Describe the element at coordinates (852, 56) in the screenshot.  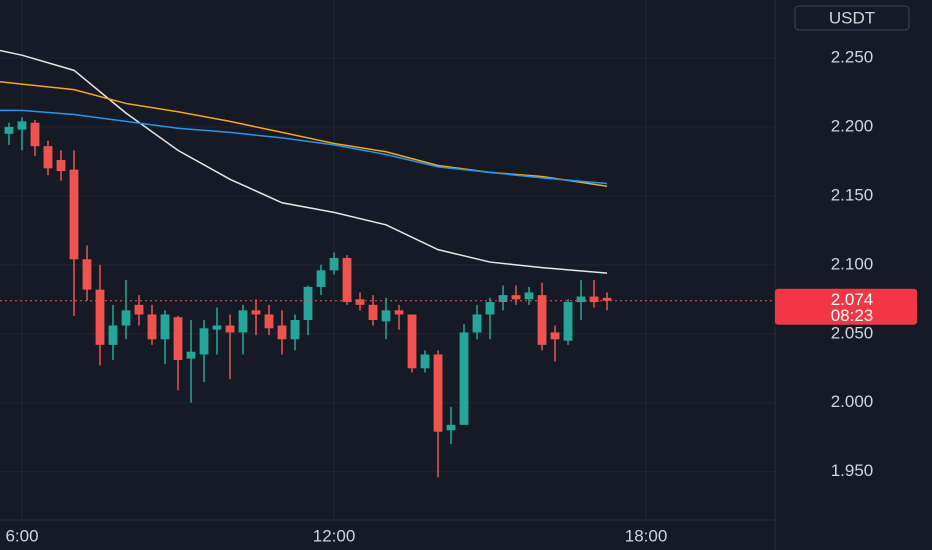
I see `y-tick-label: 2.250` at that location.